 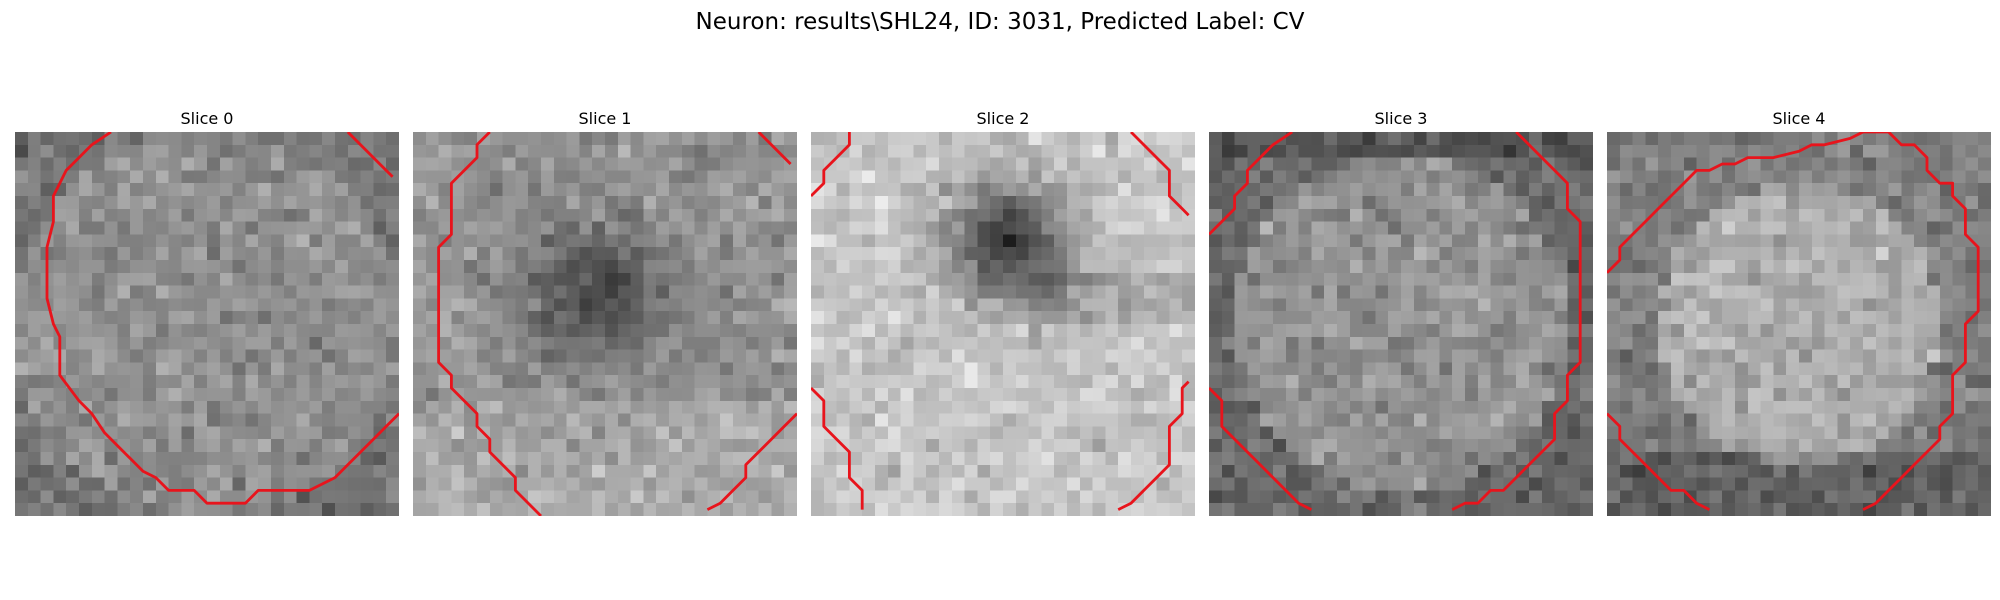 I want to click on slice-panel-3: Slice 3, so click(x=1401, y=312).